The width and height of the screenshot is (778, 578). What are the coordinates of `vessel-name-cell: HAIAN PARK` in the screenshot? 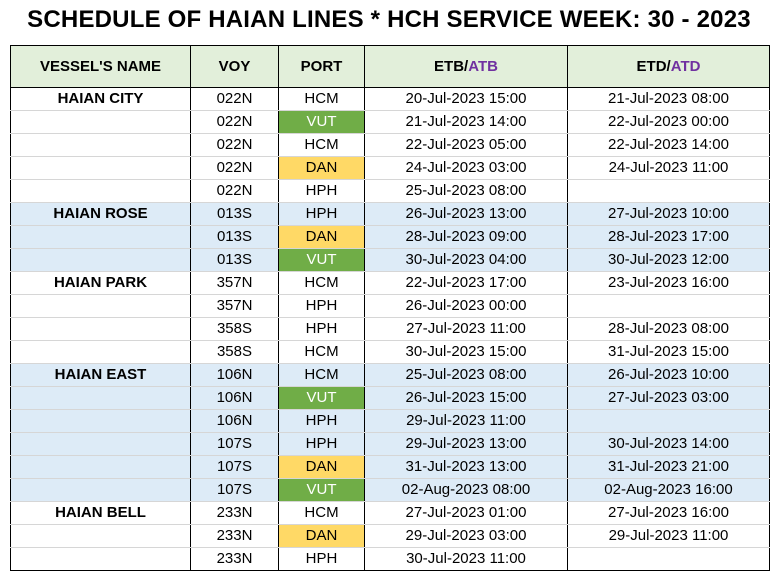 It's located at (100, 283).